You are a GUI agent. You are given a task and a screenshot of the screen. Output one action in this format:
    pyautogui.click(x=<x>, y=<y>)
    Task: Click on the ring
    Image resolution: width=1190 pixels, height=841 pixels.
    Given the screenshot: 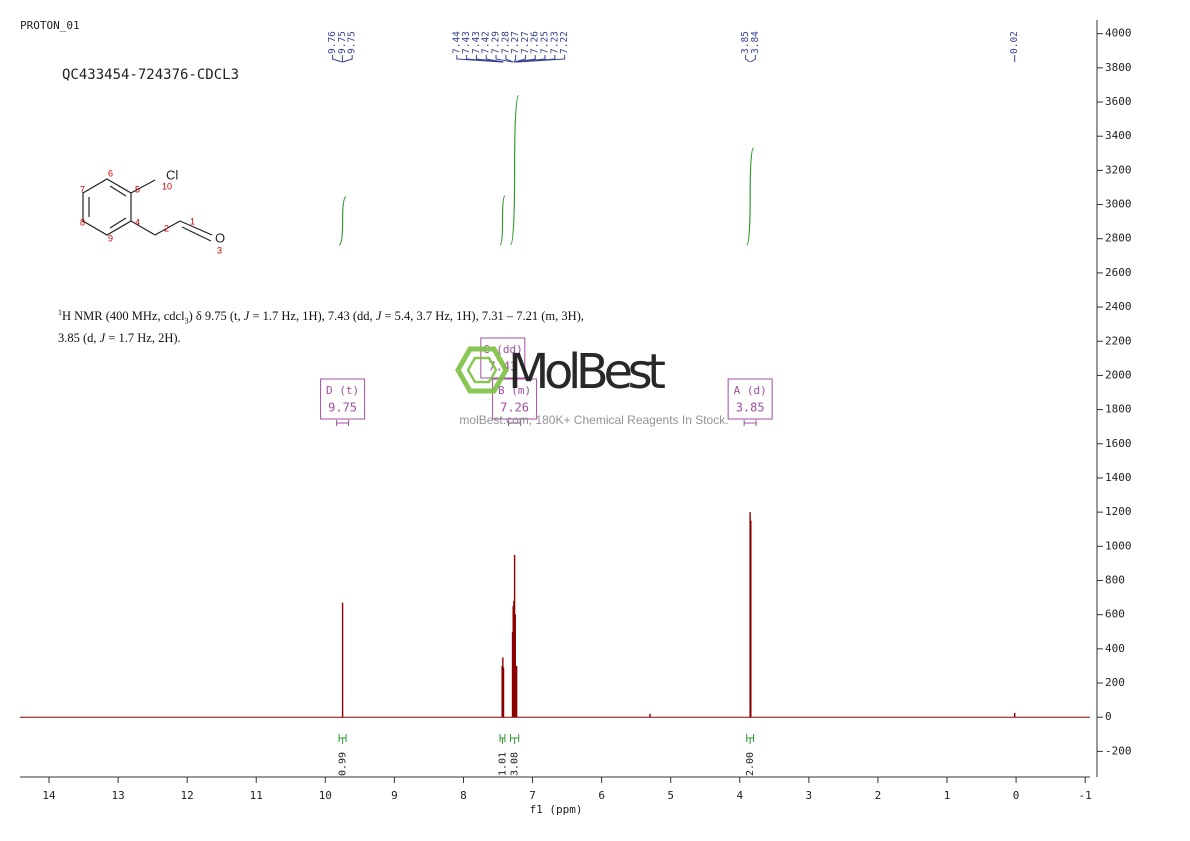 What is the action you would take?
    pyautogui.click(x=107, y=207)
    